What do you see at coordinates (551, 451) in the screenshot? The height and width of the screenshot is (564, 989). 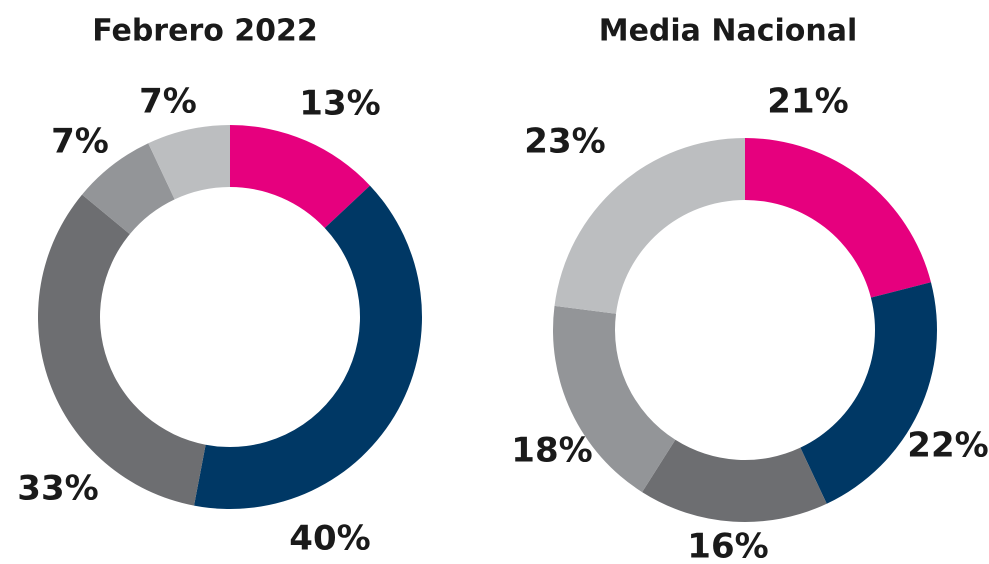 I see `data-label: 18%` at bounding box center [551, 451].